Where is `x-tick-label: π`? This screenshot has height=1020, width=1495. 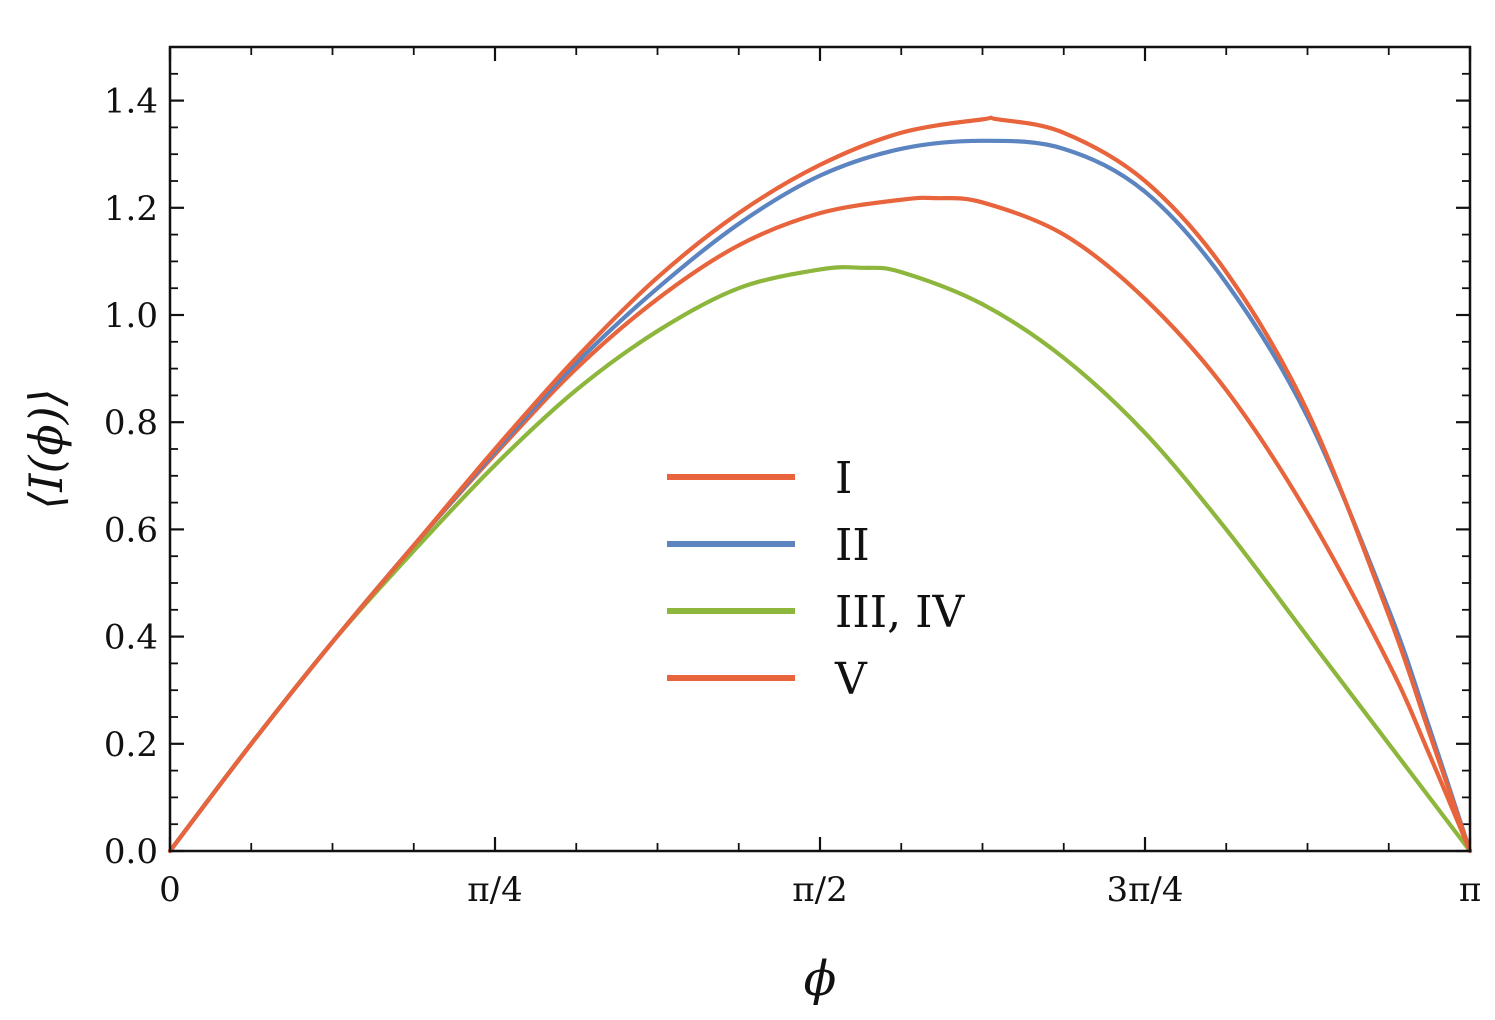
x-tick-label: π is located at coordinates (1470, 890).